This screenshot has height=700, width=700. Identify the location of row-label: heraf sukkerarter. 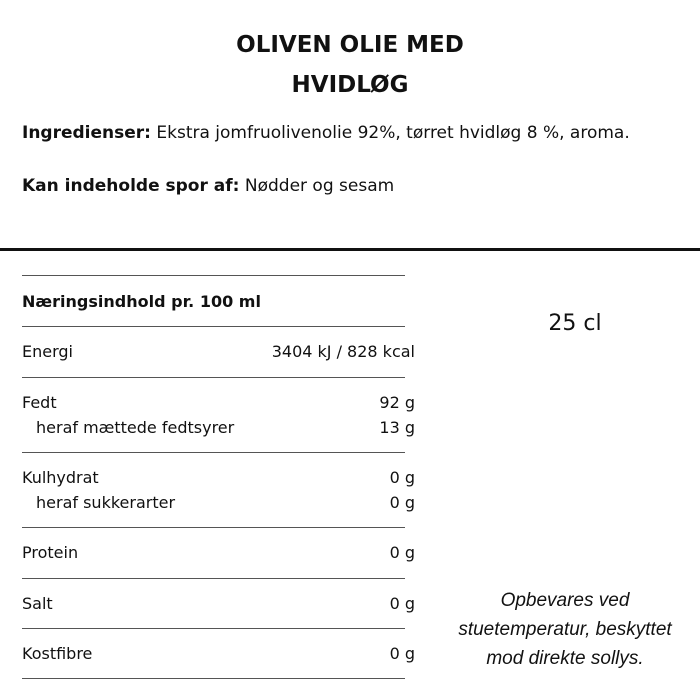
(106, 502).